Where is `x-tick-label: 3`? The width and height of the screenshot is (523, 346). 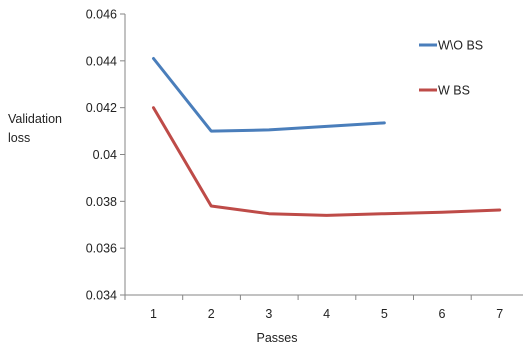 x-tick-label: 3 is located at coordinates (268, 314).